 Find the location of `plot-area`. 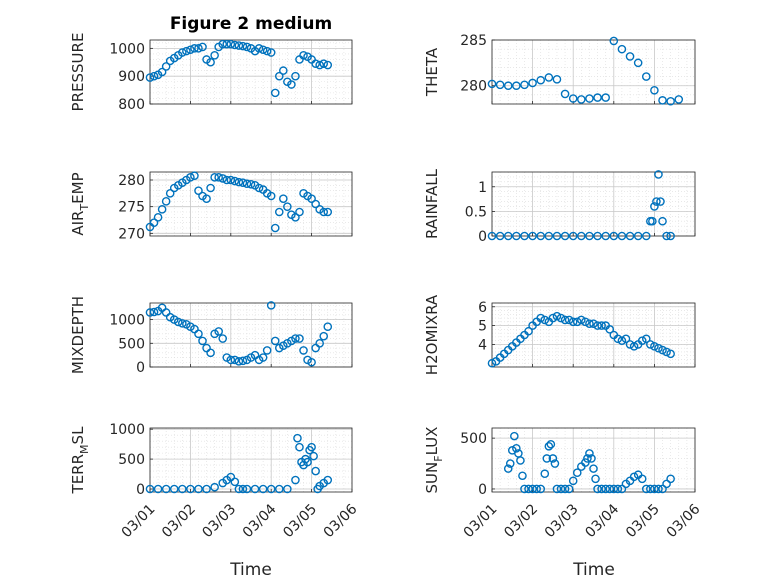

plot-area is located at coordinates (251, 460).